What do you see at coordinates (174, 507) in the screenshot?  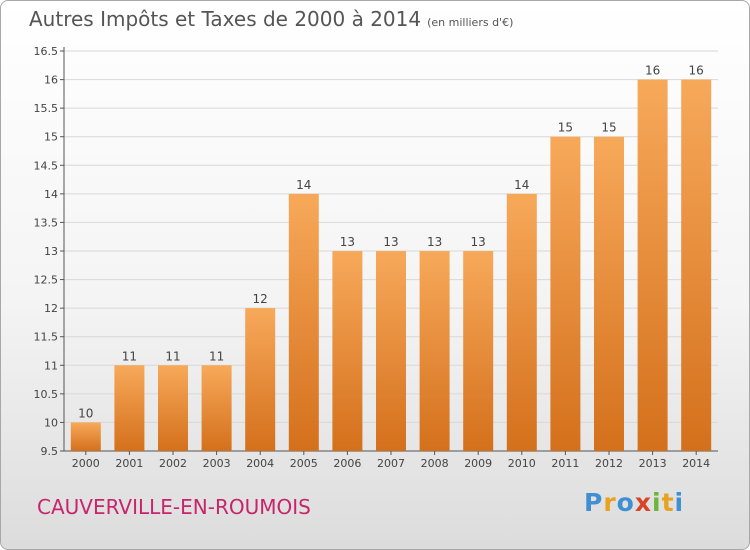 I see `city-name: CAUVERVILLE-EN-ROUMOIS` at bounding box center [174, 507].